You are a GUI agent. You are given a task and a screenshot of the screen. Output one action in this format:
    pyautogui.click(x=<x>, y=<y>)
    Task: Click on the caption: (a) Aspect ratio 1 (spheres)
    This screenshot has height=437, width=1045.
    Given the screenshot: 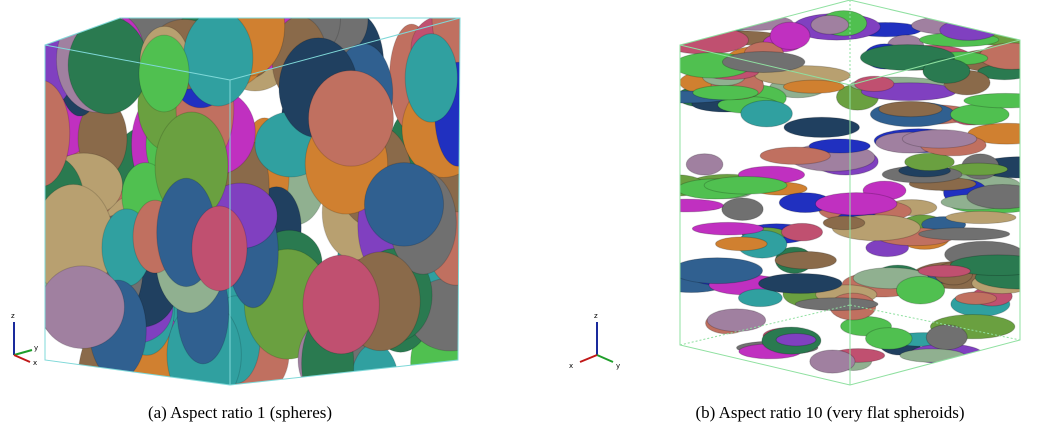 What is the action you would take?
    pyautogui.click(x=240, y=412)
    